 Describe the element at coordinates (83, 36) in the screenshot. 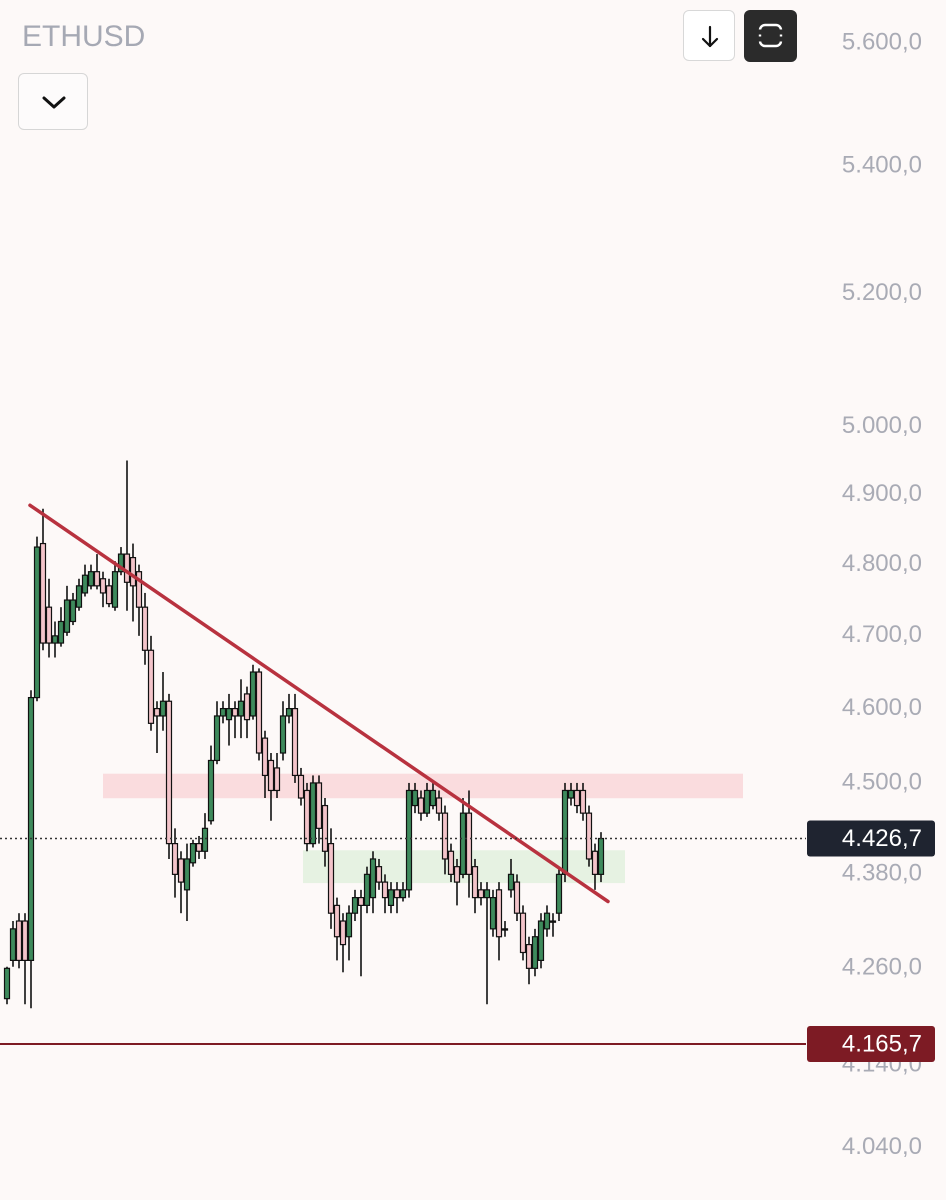

I see `chart-title: ETHUSD` at that location.